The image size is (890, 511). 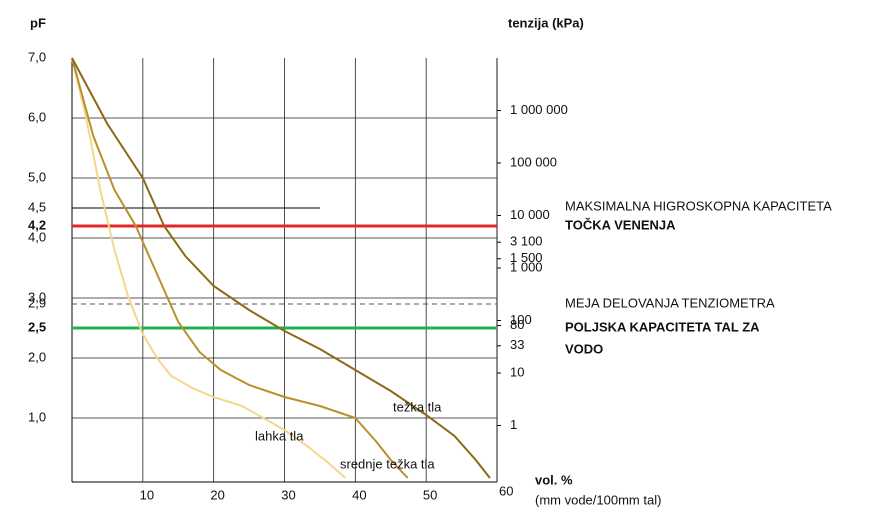 I want to click on y2-tick-label: 100, so click(x=521, y=319).